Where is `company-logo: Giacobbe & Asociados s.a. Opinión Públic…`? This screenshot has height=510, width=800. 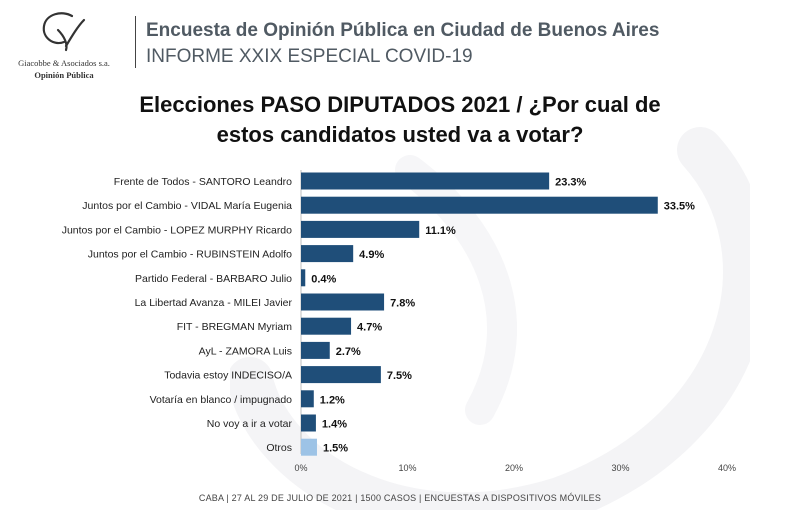 company-logo: Giacobbe & Asociados s.a. Opinión Públic… is located at coordinates (64, 46).